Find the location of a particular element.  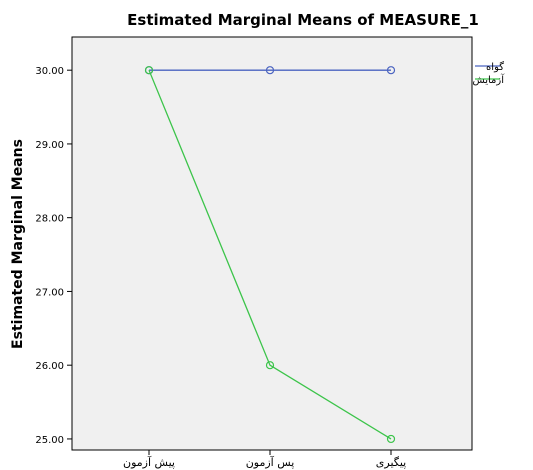

y-tick-label: 26.00 is located at coordinates (49, 366).